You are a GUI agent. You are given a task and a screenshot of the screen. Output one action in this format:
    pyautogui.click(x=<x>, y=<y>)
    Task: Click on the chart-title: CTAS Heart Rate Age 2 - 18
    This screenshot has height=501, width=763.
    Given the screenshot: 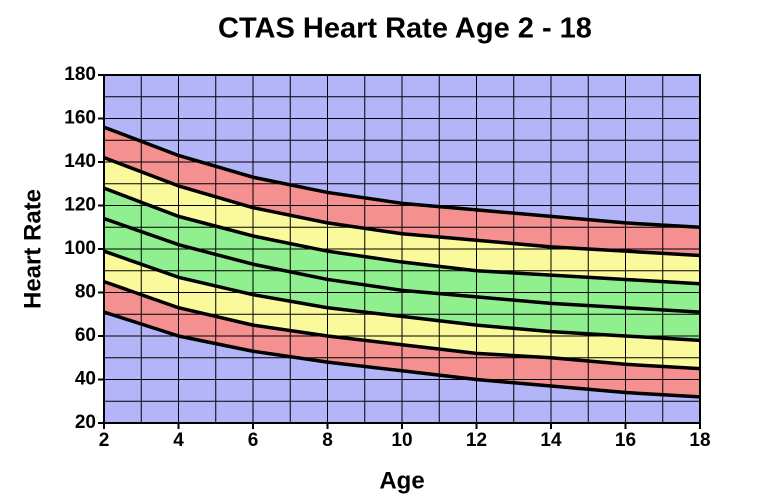 What is the action you would take?
    pyautogui.click(x=405, y=29)
    